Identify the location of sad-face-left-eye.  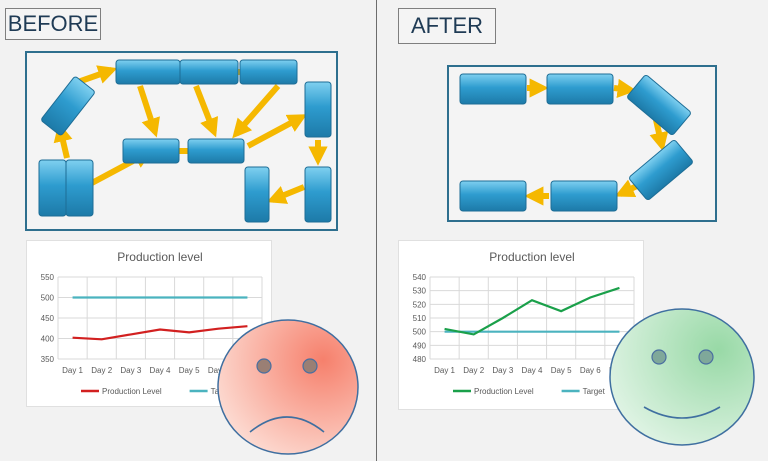
(264, 366).